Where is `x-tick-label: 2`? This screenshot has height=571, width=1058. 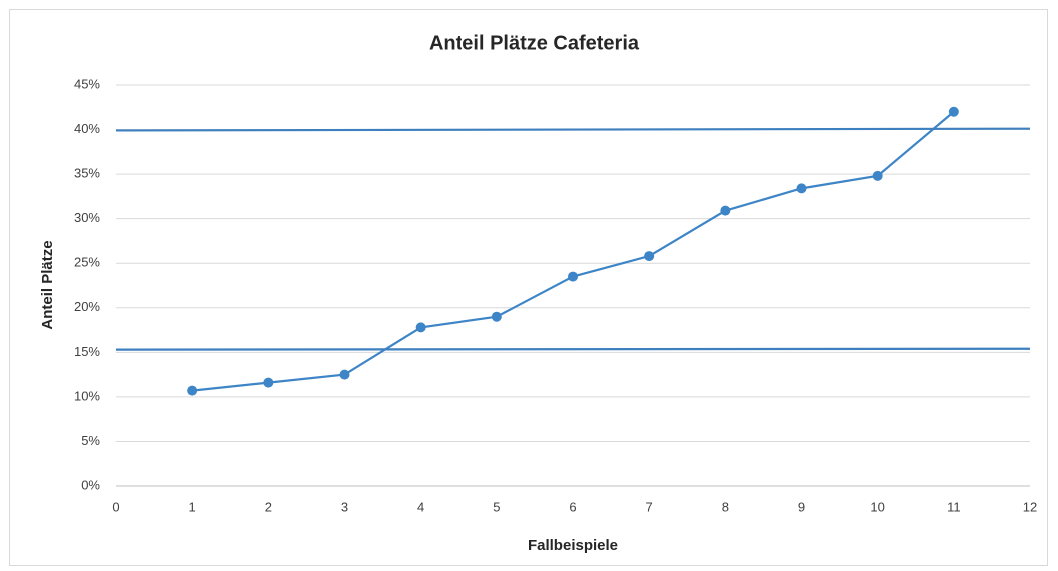 x-tick-label: 2 is located at coordinates (268, 506).